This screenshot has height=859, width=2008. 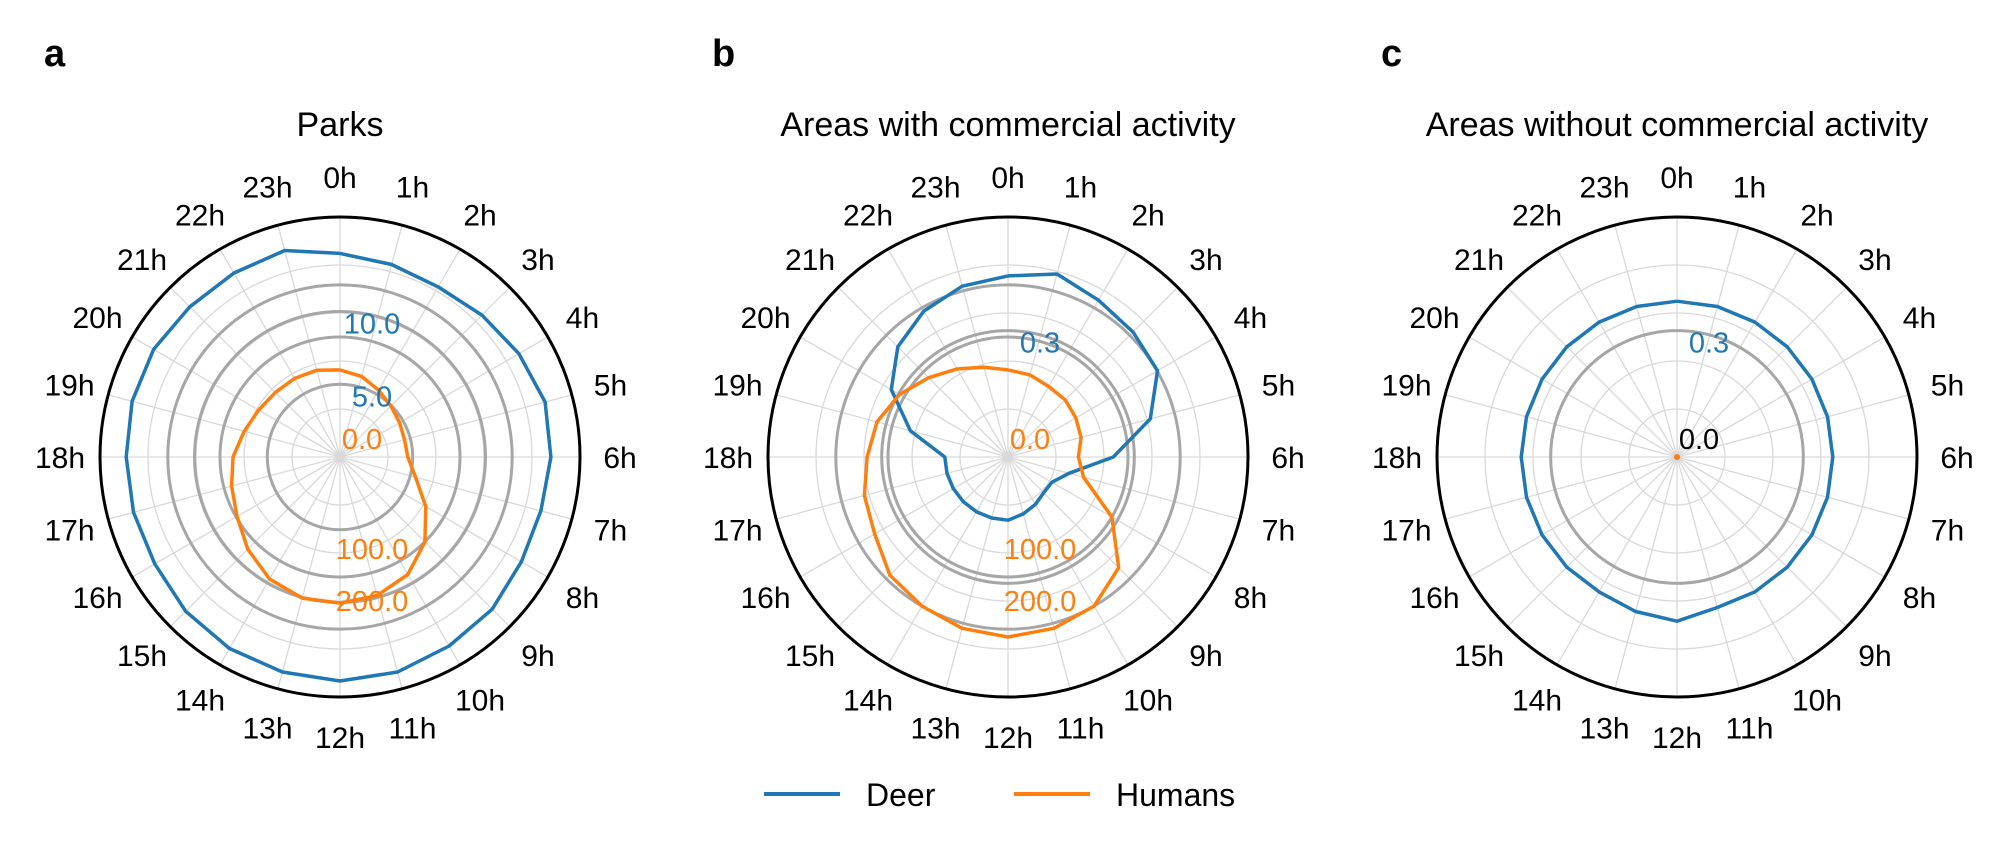 What do you see at coordinates (1205, 656) in the screenshot?
I see `hour-label: 9h` at bounding box center [1205, 656].